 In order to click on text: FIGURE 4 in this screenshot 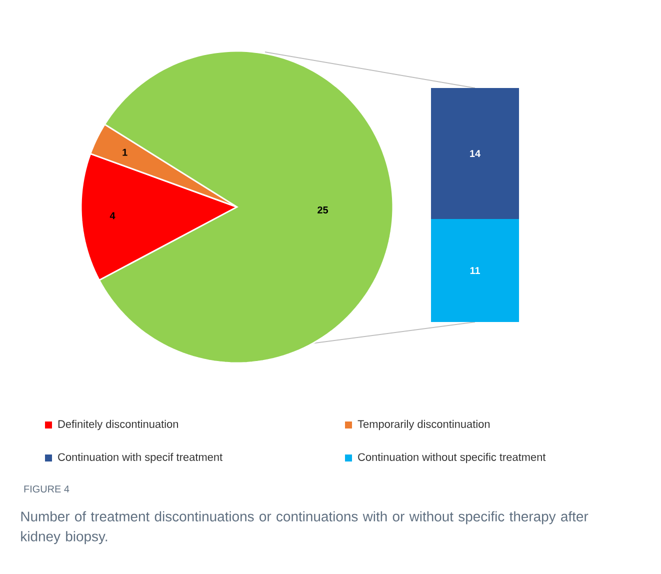, I will do `click(47, 489)`.